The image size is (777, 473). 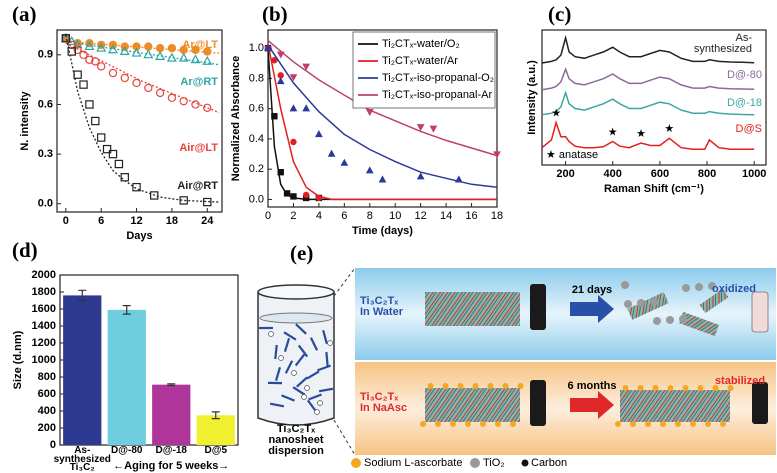 I want to click on x-axis-label: Days, so click(x=139, y=236).